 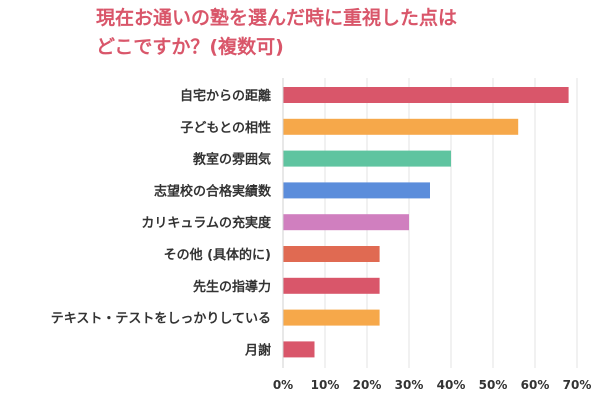 What do you see at coordinates (206, 223) in the screenshot?
I see `category-label: カリキュラムの充実度` at bounding box center [206, 223].